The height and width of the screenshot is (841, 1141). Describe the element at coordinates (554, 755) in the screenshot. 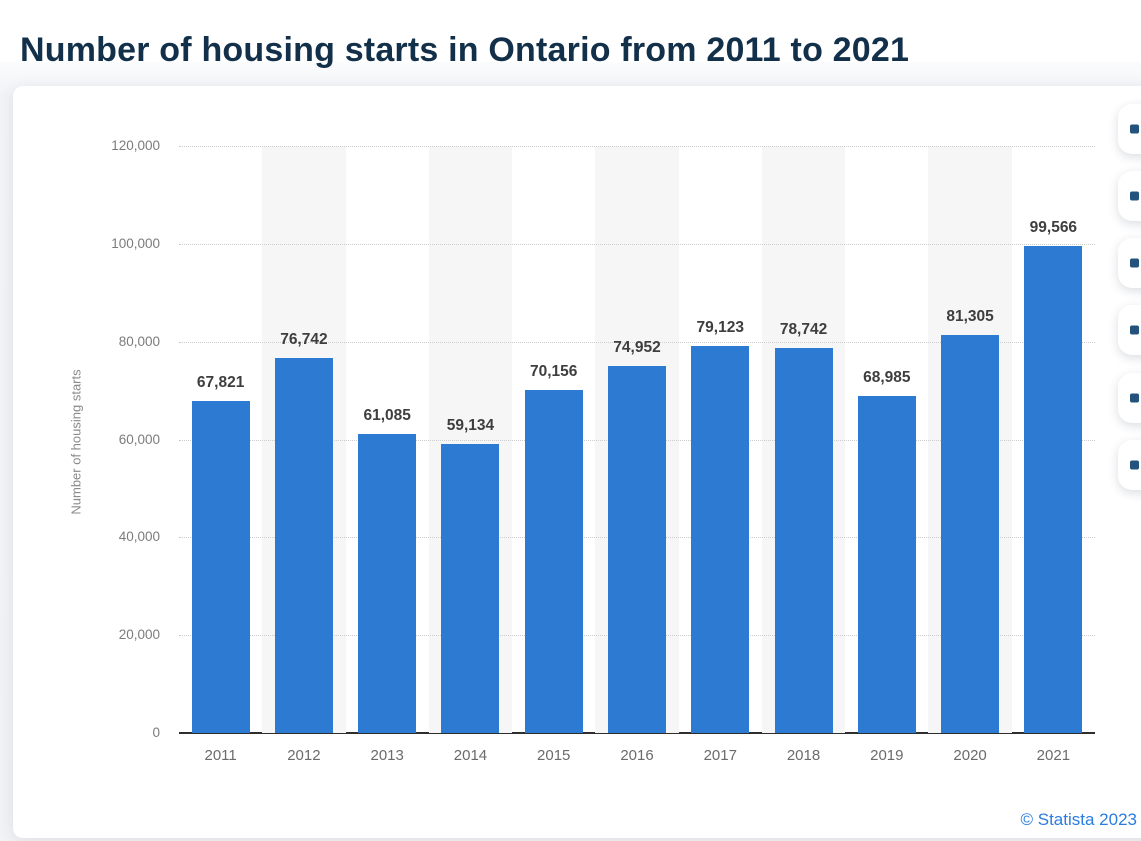

I see `x-label-2015: 2015` at that location.